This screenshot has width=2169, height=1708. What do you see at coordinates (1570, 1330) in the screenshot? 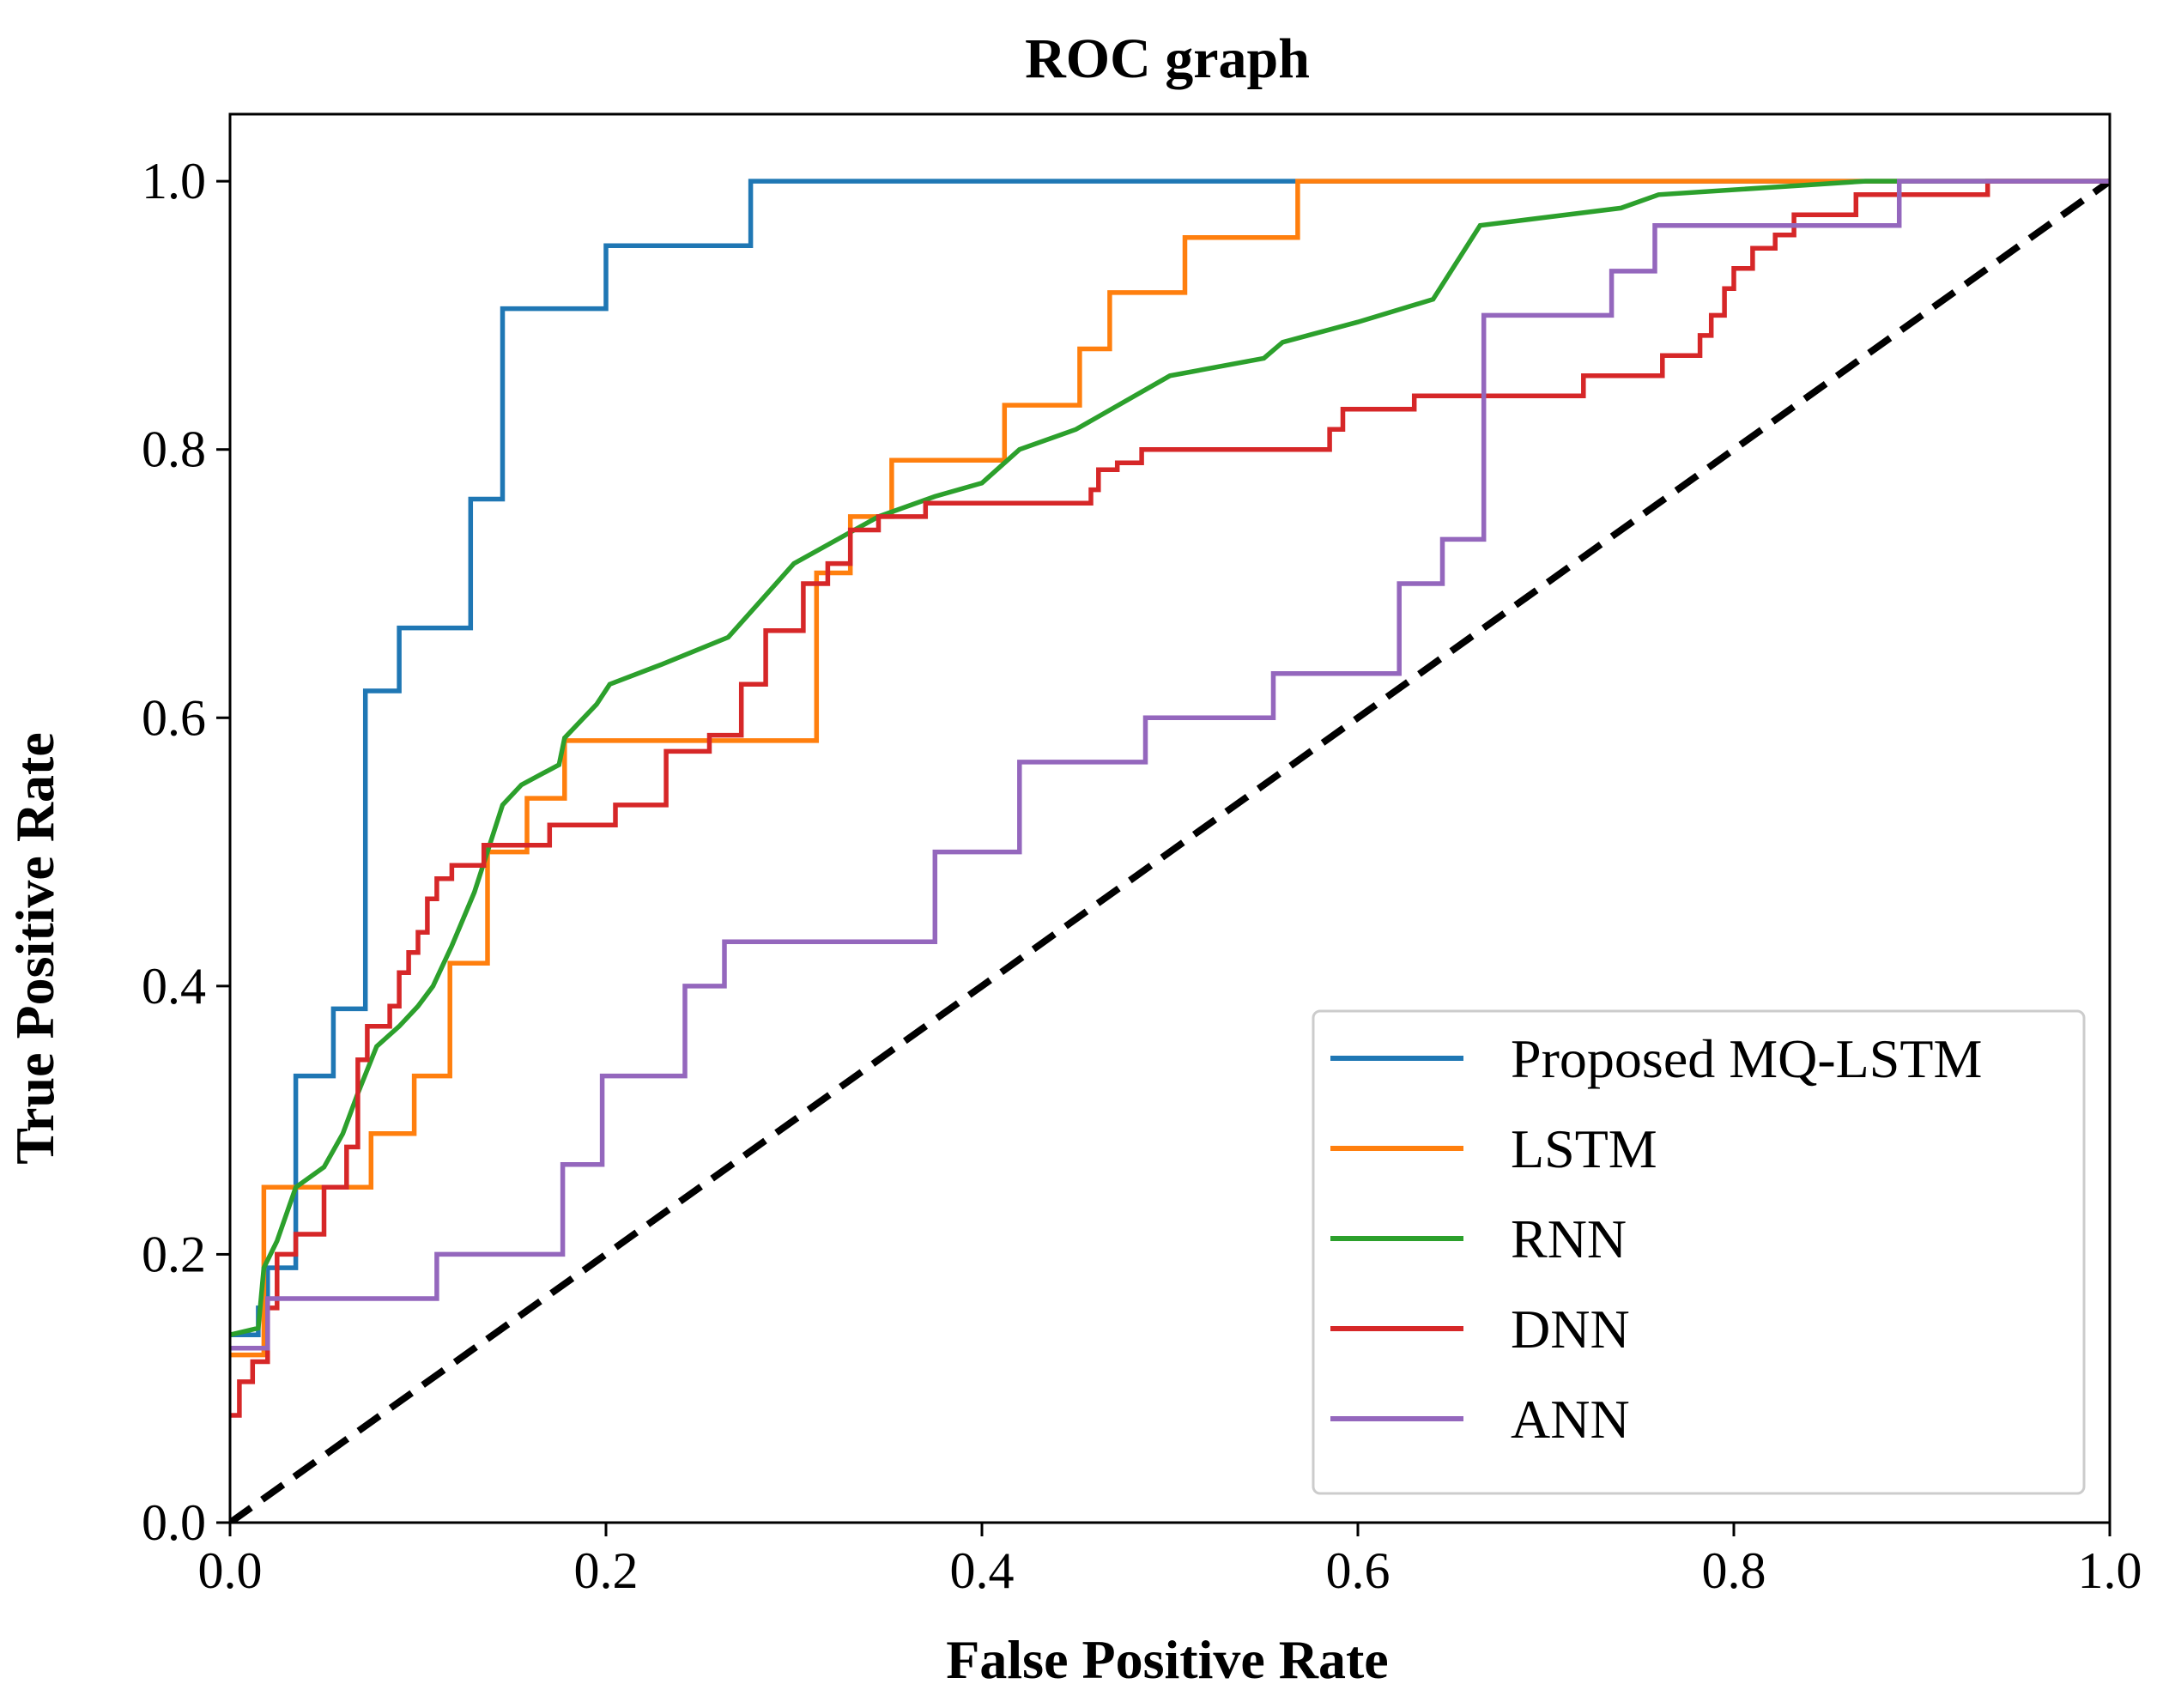
I see `legend-label: DNN` at bounding box center [1570, 1330].